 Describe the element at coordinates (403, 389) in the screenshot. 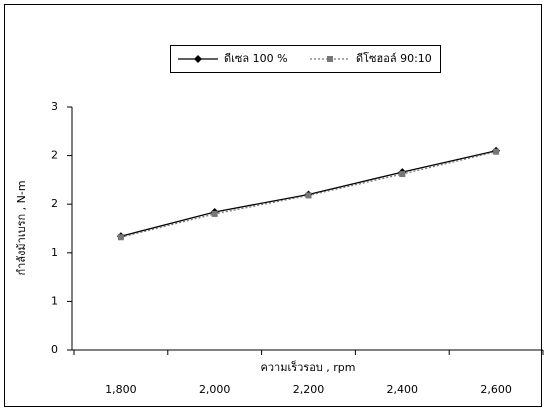

I see `x-tick-label: 2,400` at that location.